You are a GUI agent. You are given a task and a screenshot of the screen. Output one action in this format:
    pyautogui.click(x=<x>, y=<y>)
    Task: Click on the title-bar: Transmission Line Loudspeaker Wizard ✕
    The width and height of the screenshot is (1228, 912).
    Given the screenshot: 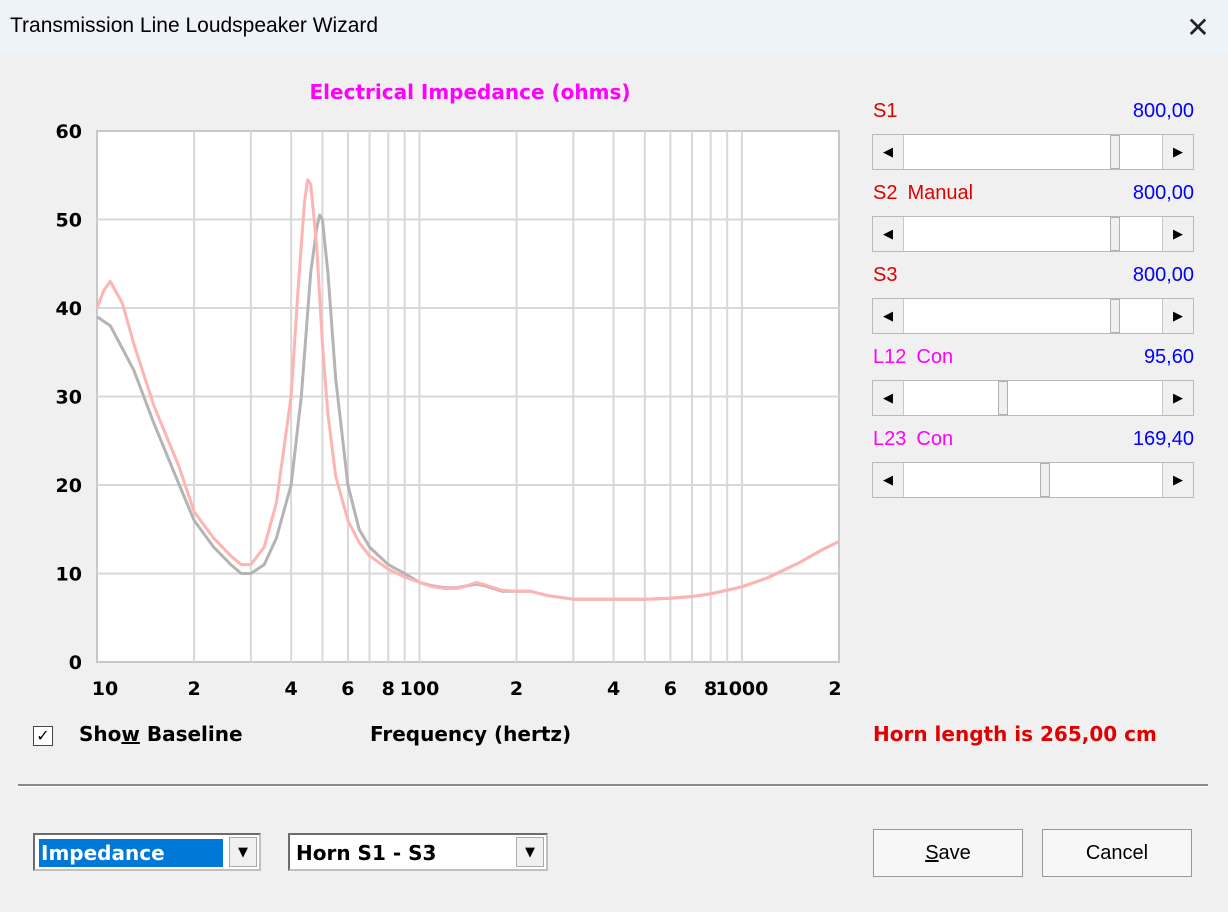 What is the action you would take?
    pyautogui.click(x=614, y=27)
    